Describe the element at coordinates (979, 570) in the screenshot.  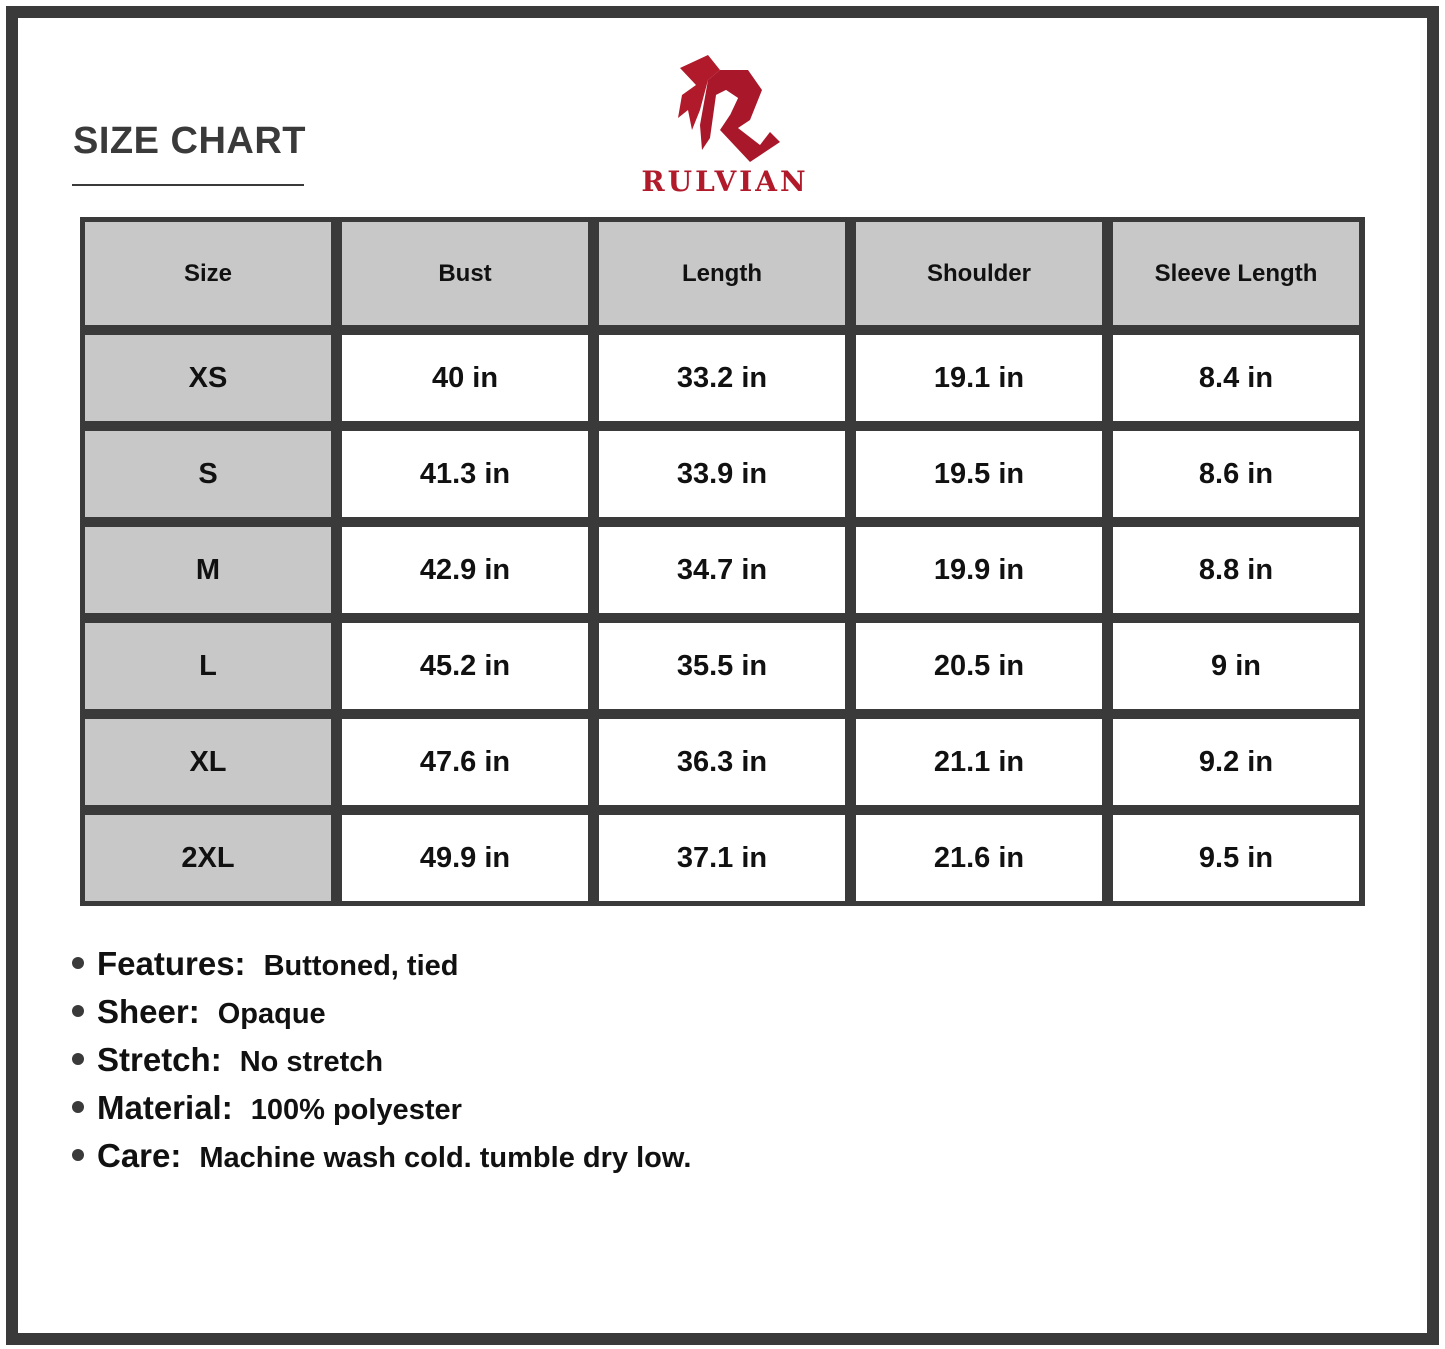
I see `measurement-cell: 19.9 in` at that location.